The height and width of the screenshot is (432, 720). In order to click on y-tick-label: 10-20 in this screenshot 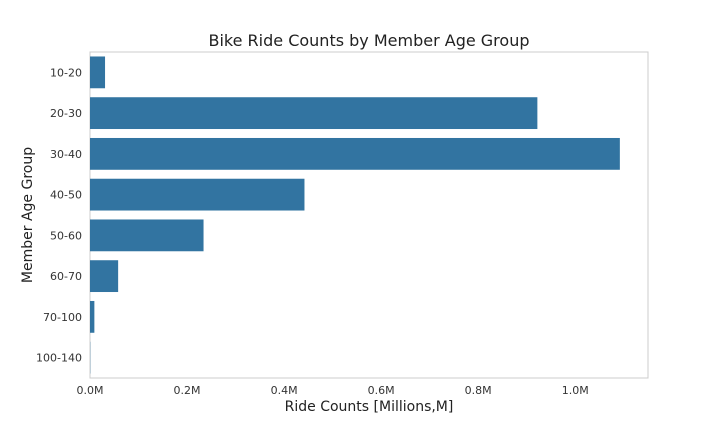, I will do `click(66, 72)`.